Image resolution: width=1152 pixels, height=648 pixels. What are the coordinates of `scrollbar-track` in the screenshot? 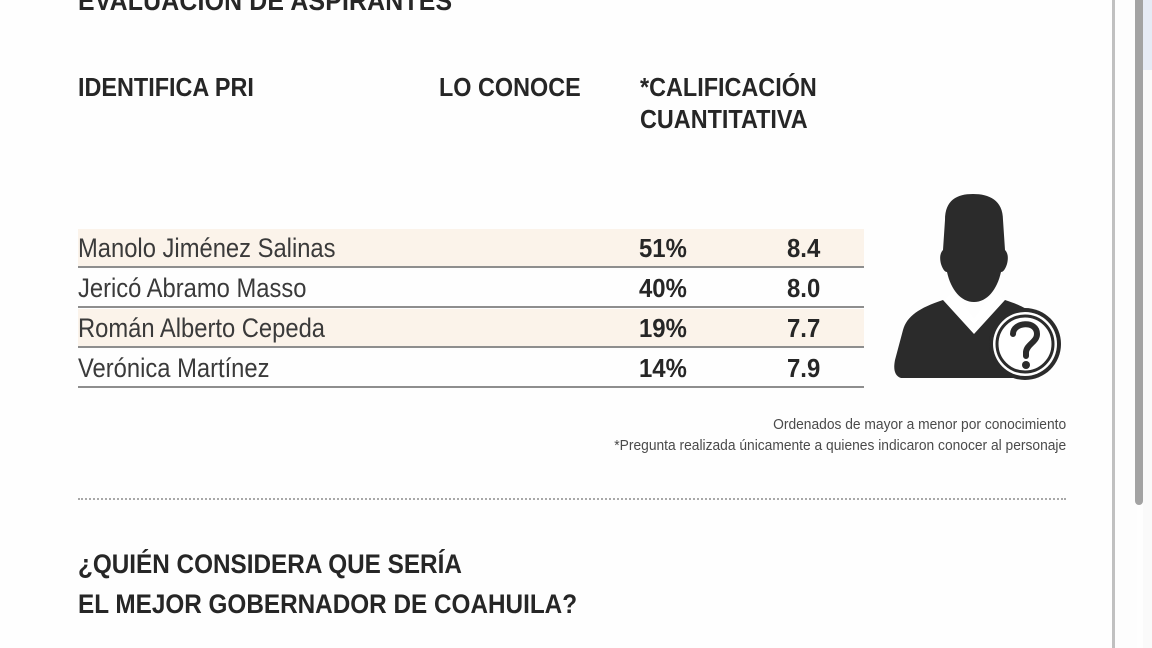 It's located at (1126, 324).